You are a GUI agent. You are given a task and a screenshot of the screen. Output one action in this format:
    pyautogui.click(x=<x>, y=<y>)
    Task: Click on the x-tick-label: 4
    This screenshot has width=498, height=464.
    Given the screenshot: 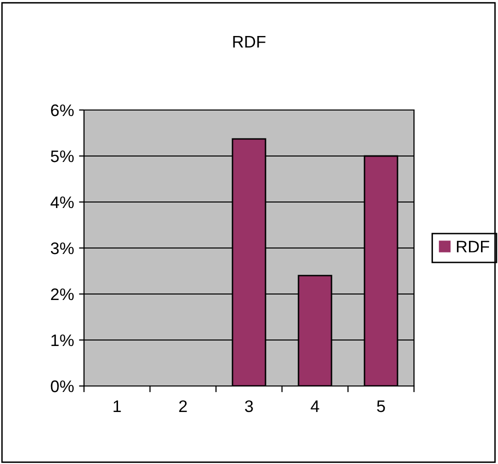 What is the action you would take?
    pyautogui.click(x=315, y=406)
    